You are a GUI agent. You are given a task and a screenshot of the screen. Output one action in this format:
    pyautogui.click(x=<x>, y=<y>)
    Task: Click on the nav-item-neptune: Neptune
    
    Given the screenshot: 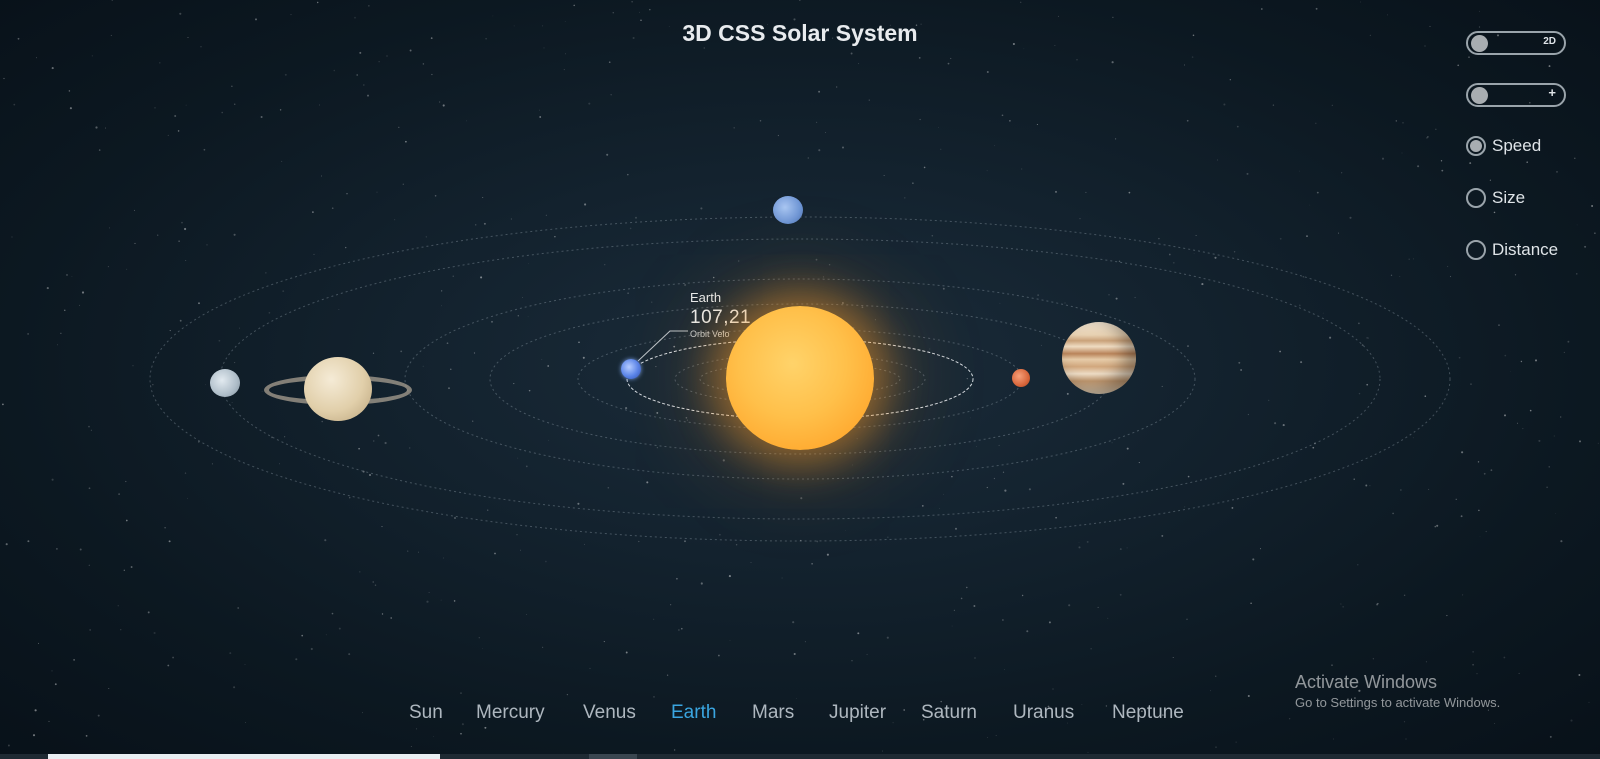 What is the action you would take?
    pyautogui.click(x=1148, y=712)
    